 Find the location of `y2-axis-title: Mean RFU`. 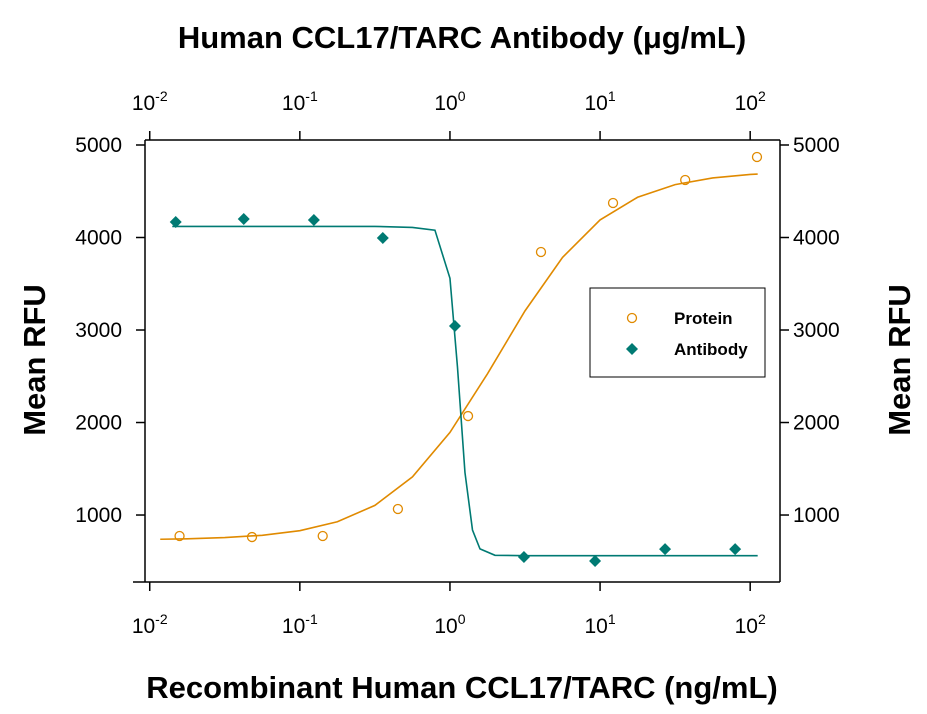

y2-axis-title: Mean RFU is located at coordinates (899, 360).